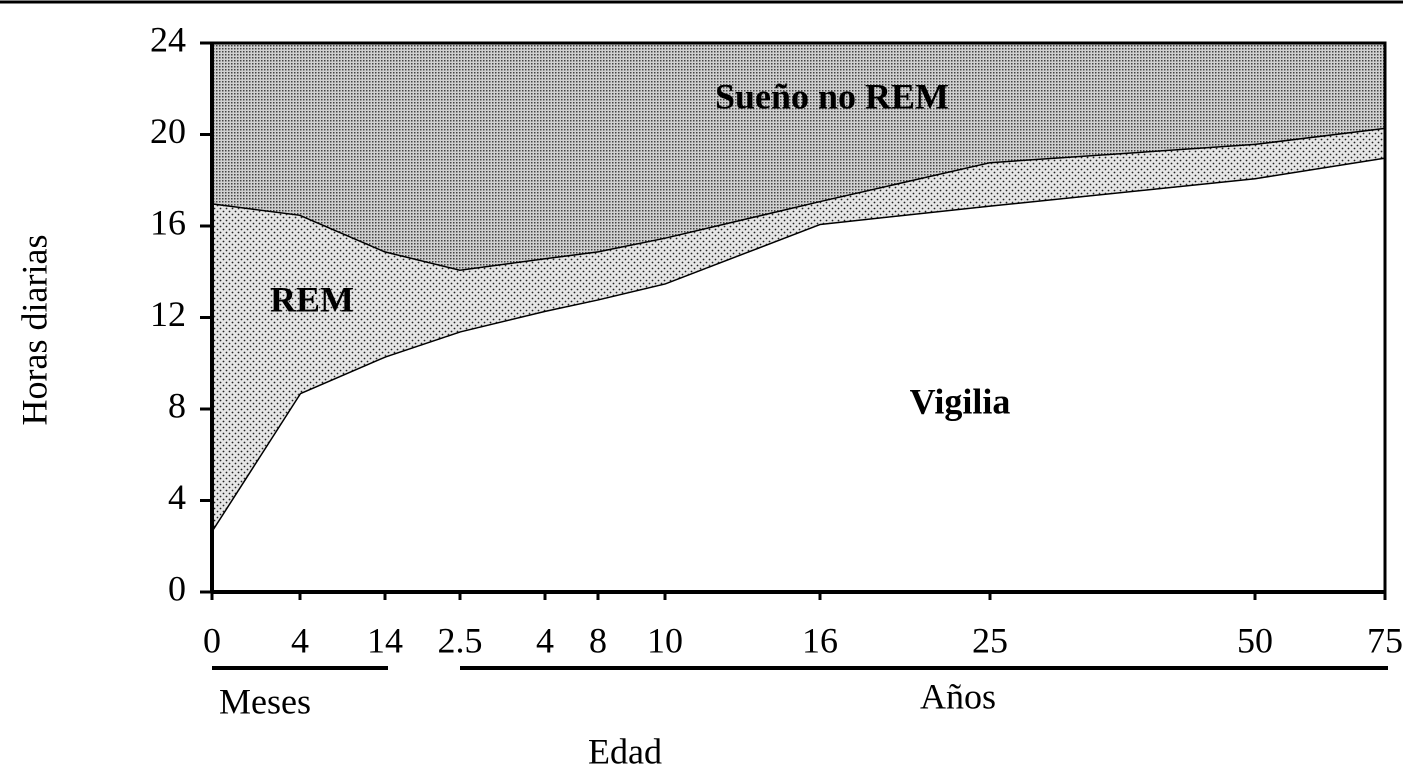 Image resolution: width=1403 pixels, height=778 pixels. What do you see at coordinates (460, 640) in the screenshot?
I see `x-tick-label: 2.5` at bounding box center [460, 640].